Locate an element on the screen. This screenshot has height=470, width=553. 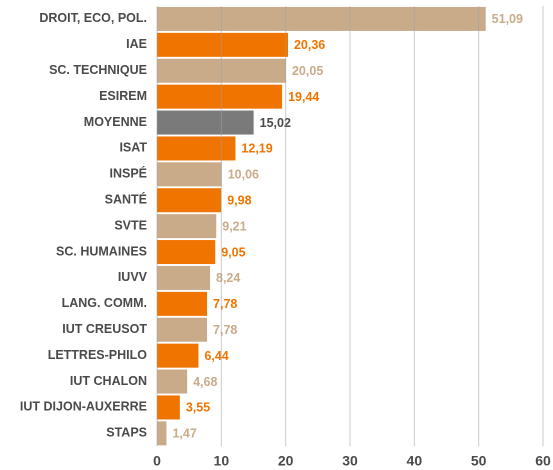
value-label: 10,06 is located at coordinates (243, 175).